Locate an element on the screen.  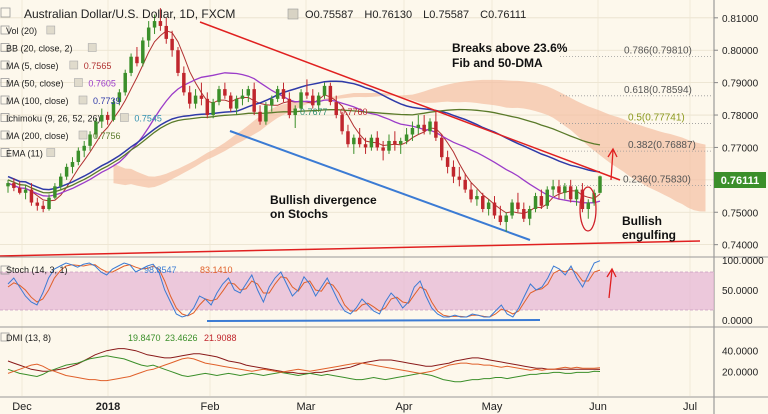
price-tick-label: 0.79000 is located at coordinates (740, 84).